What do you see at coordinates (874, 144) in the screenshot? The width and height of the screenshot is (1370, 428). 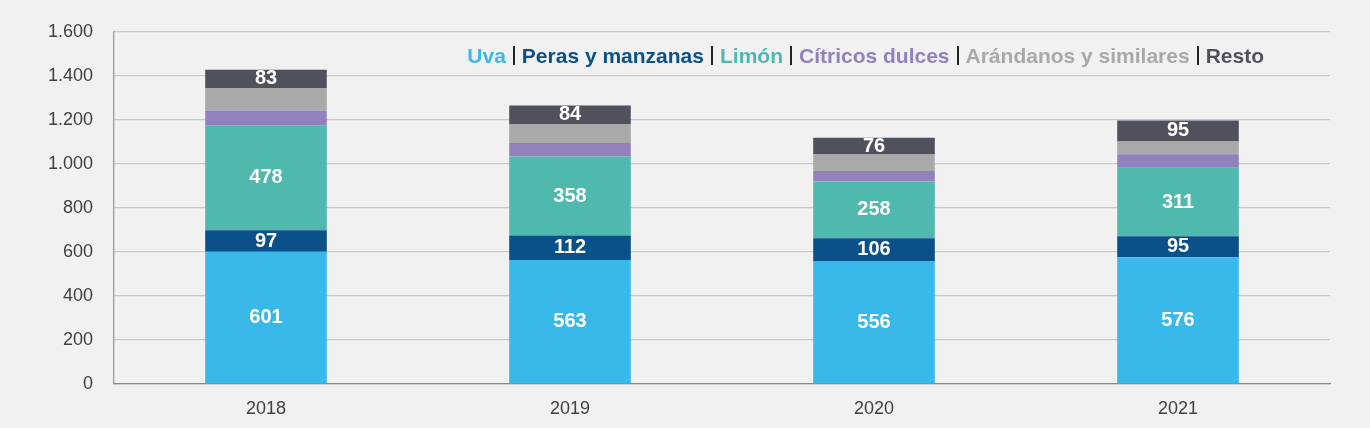 I see `data-label: 76` at bounding box center [874, 144].